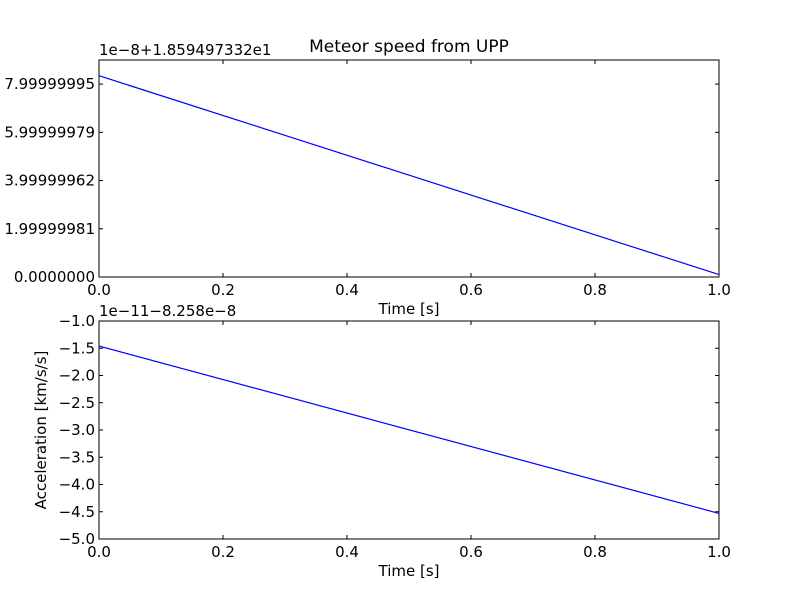 The width and height of the screenshot is (800, 600). What do you see at coordinates (54, 277) in the screenshot?
I see `y-tick-label: 0.0000000` at bounding box center [54, 277].